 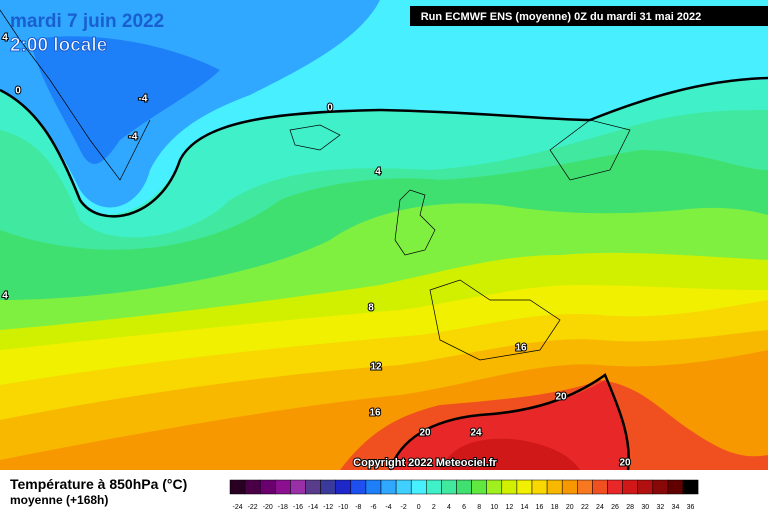 I want to click on legend-subtitle: moyenne (+168h), so click(x=59, y=500).